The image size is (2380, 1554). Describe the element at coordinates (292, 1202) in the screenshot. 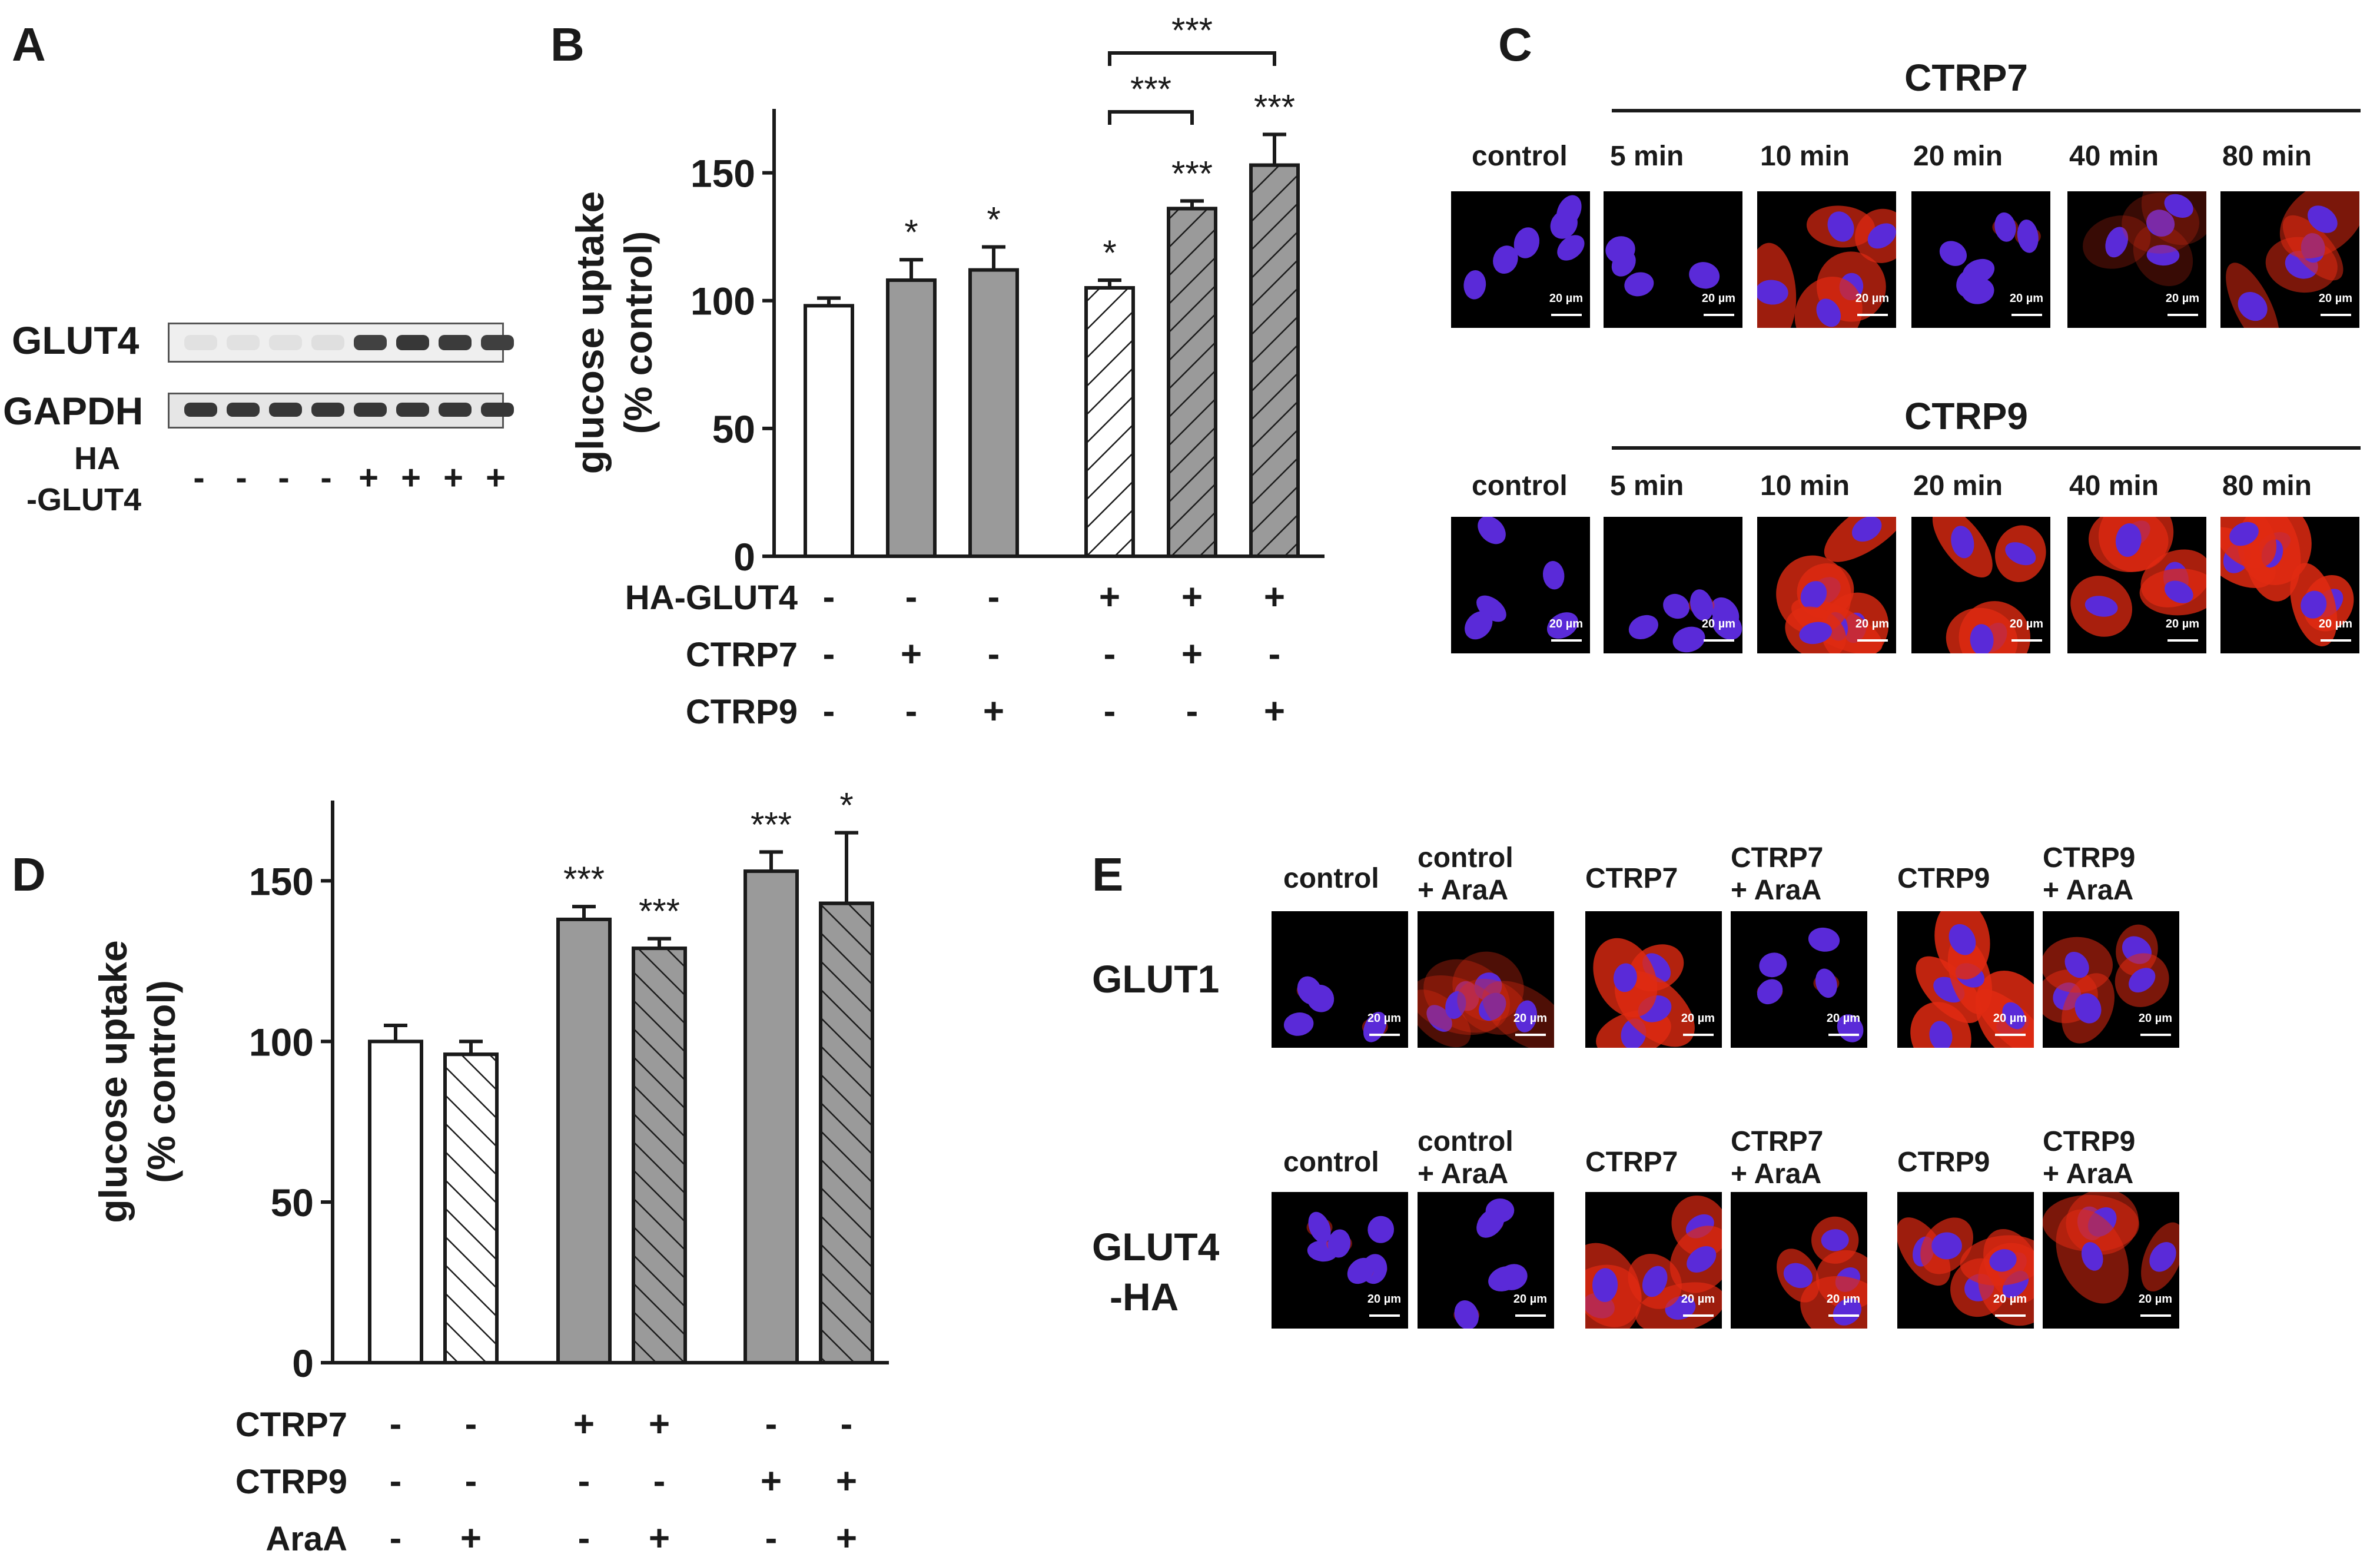

I see `chart-d-y-tick-label: 50` at that location.